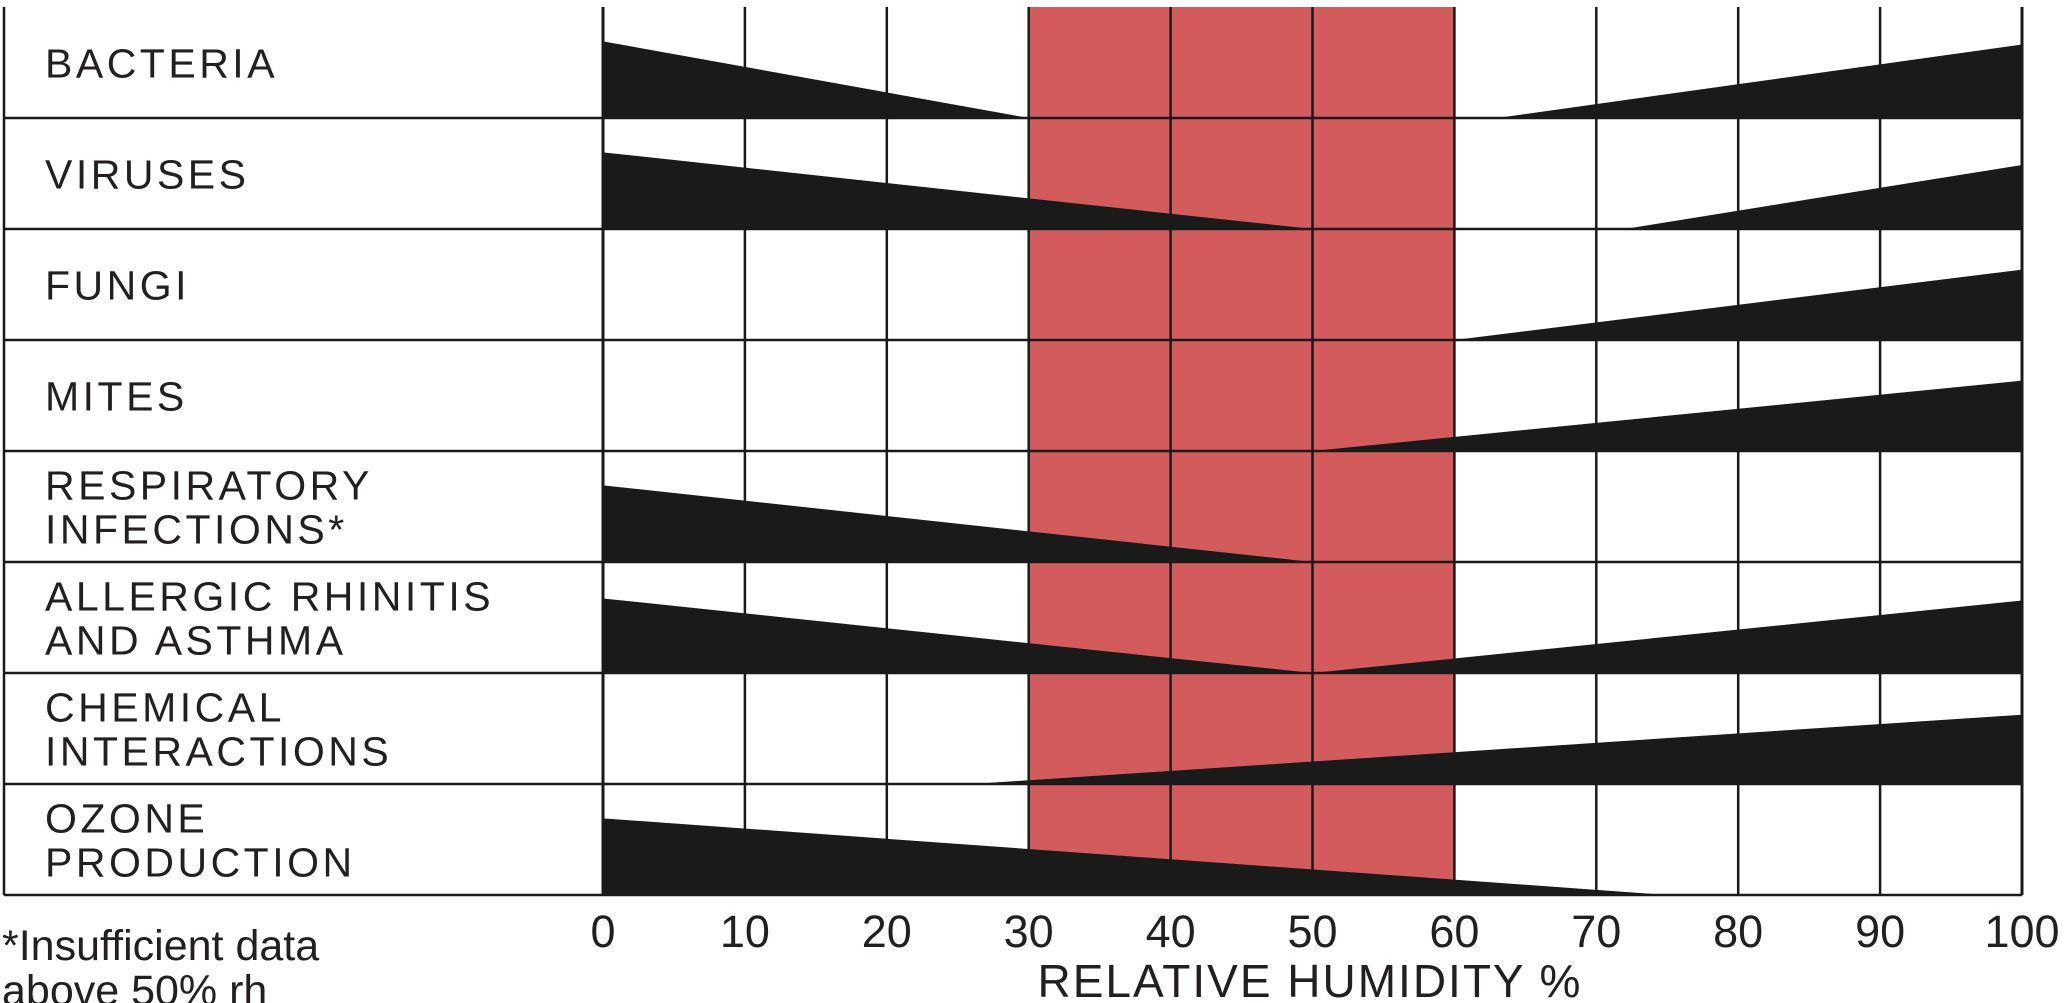 The height and width of the screenshot is (1003, 2066). Describe the element at coordinates (200, 863) in the screenshot. I see `row-label-8-line-2: PRODUCTION` at that location.